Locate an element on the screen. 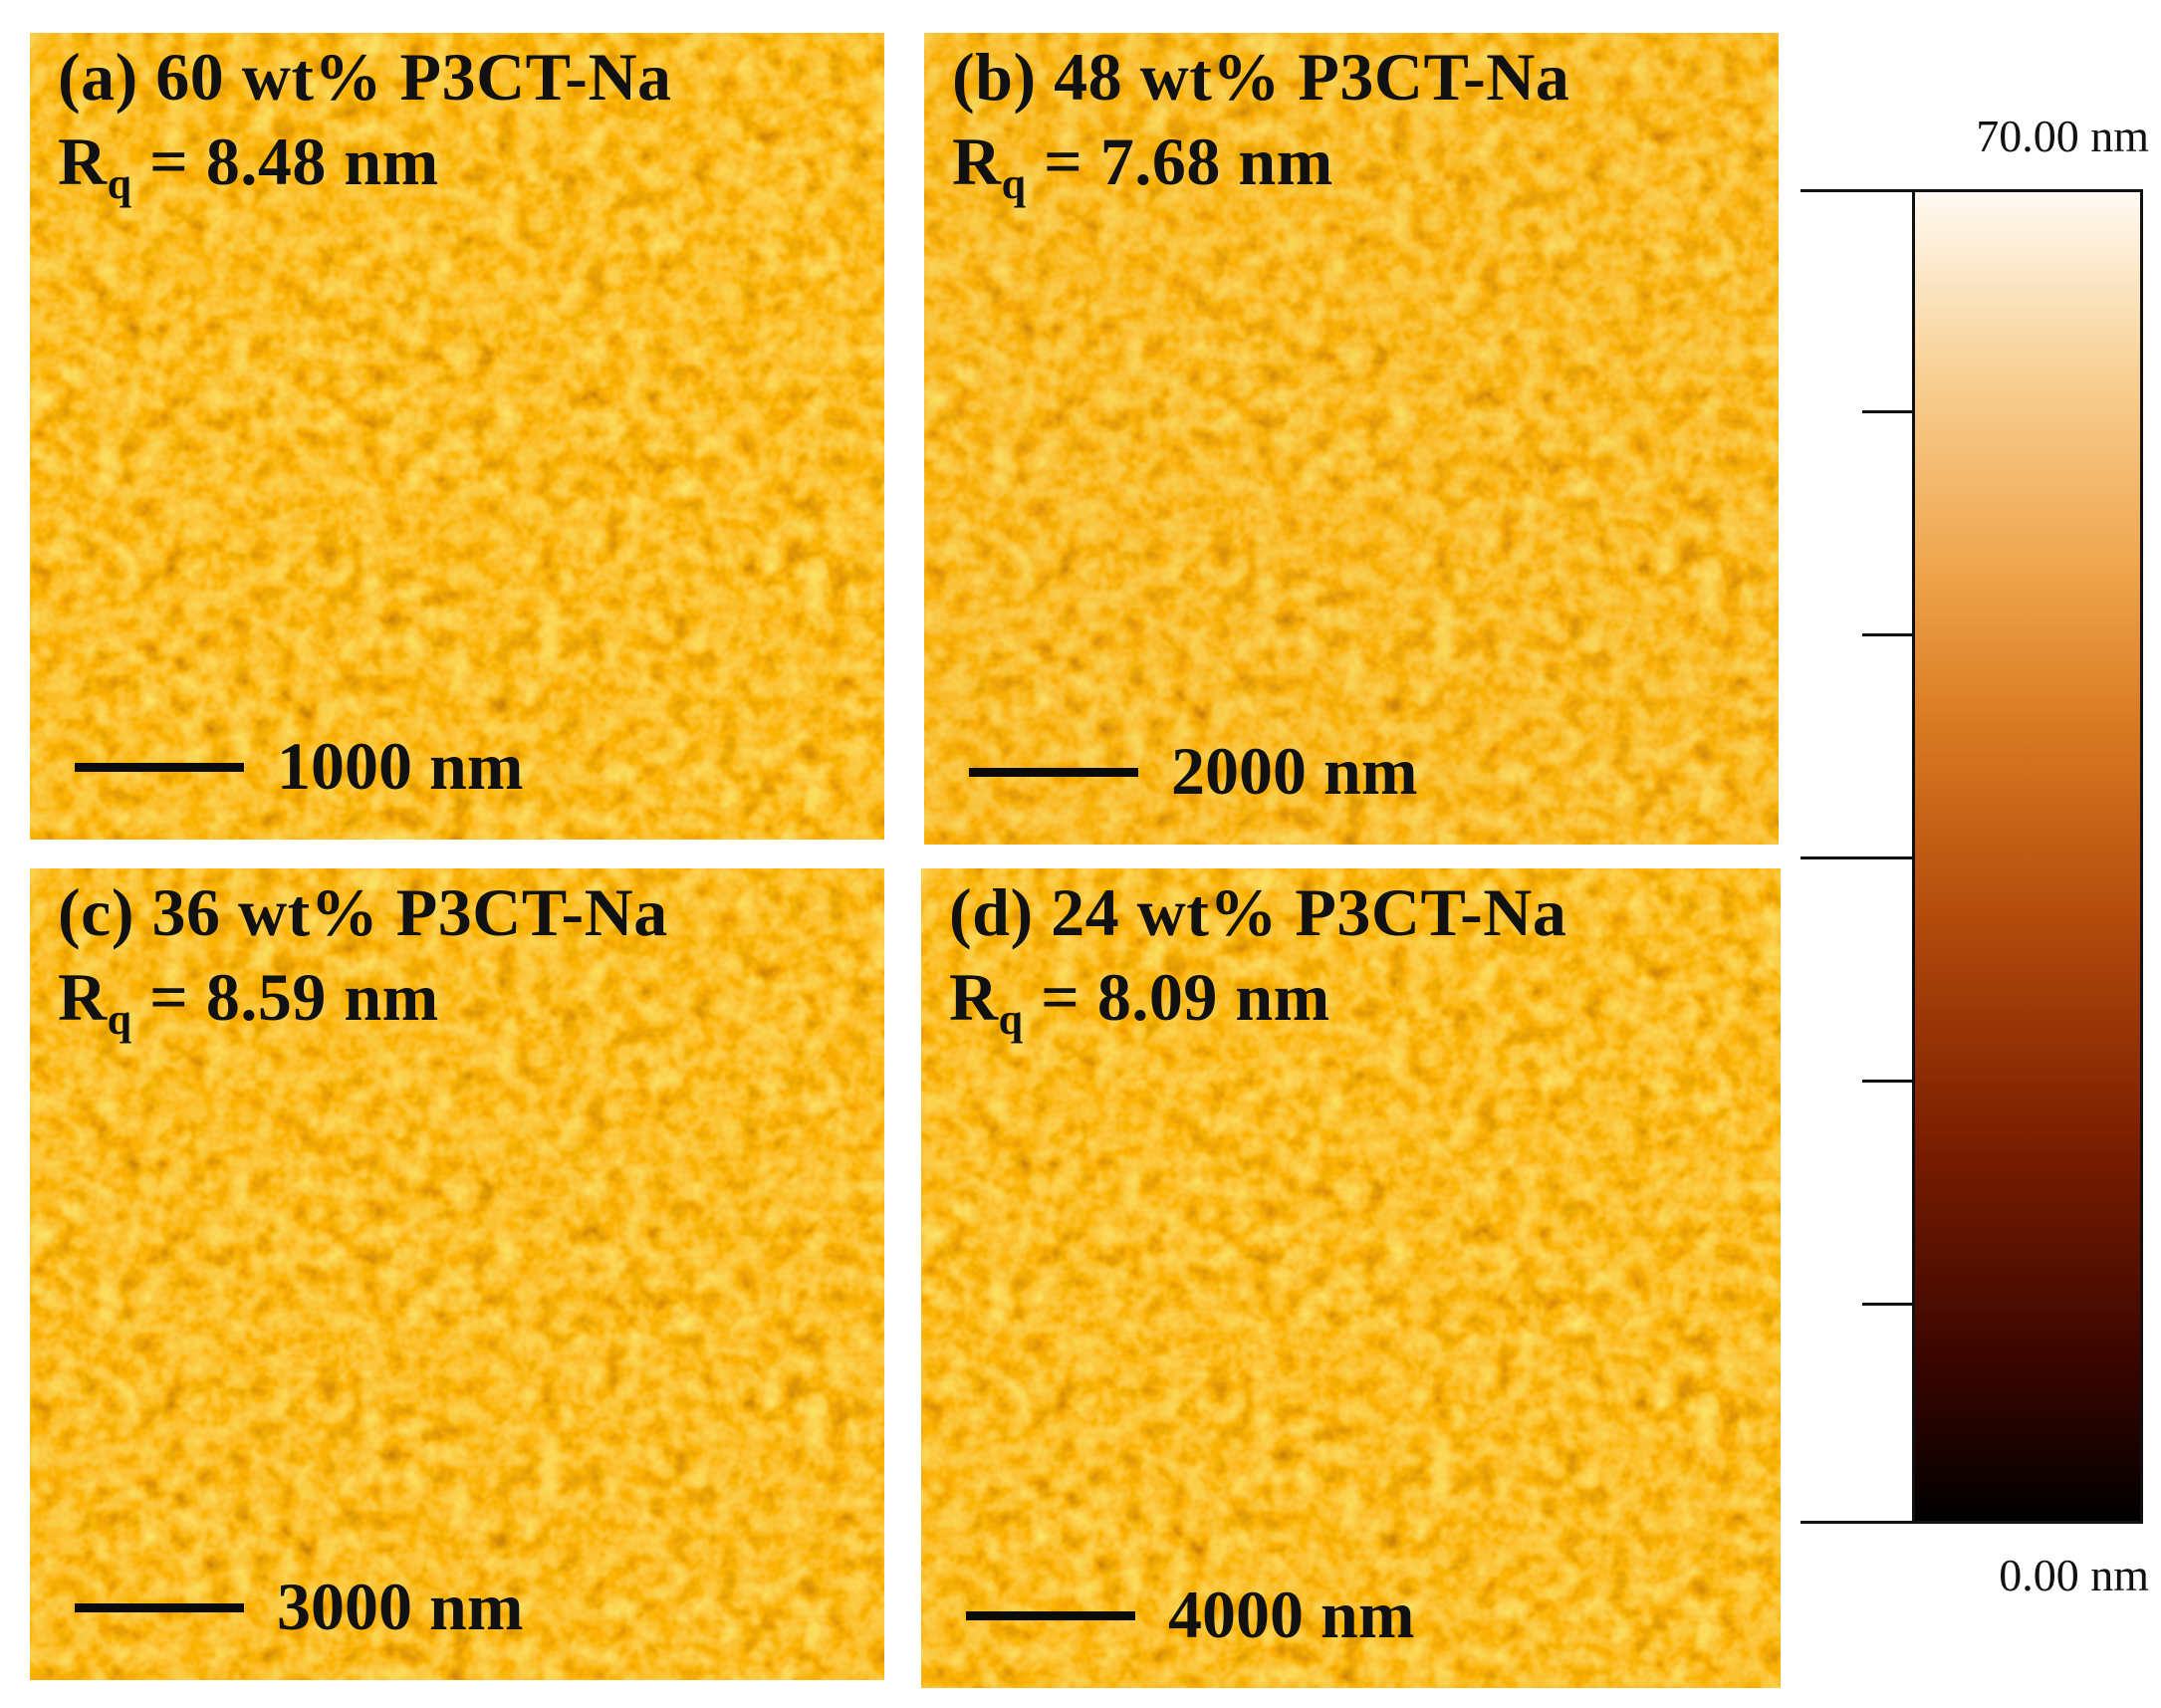  scale-bar-label: 1000 nm is located at coordinates (400, 766).